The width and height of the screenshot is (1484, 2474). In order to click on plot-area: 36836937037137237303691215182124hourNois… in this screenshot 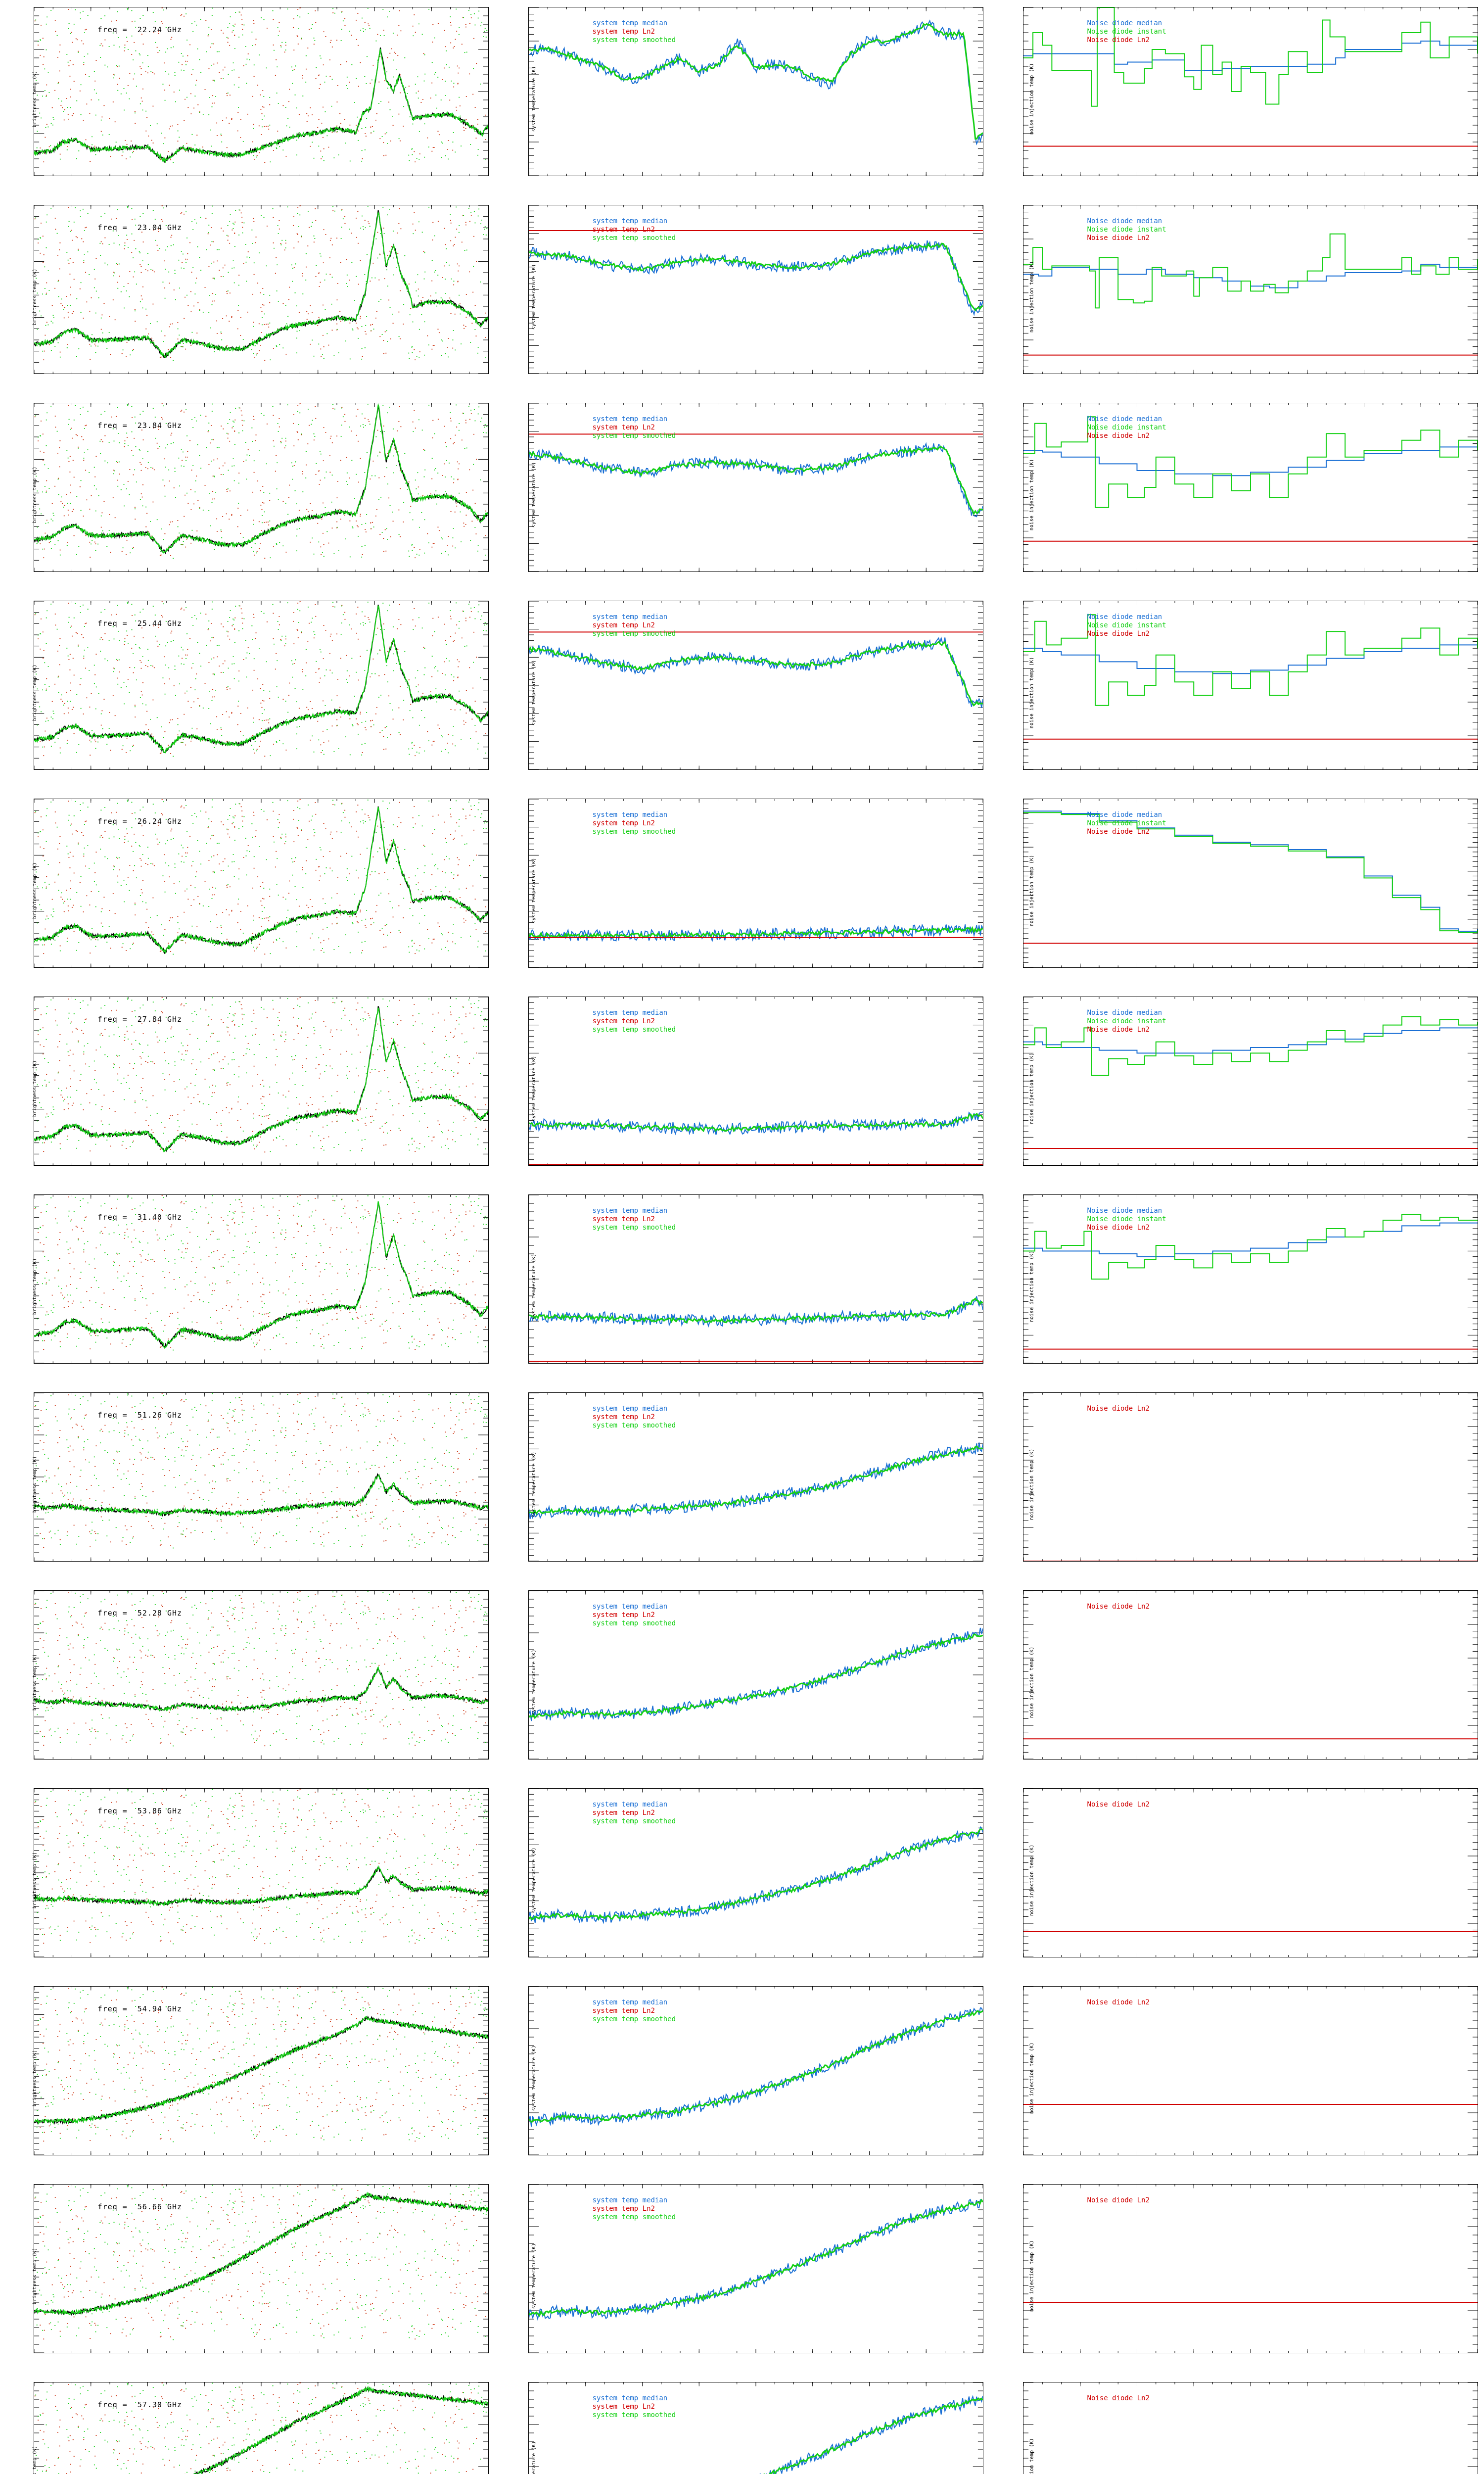, I will do `click(1250, 289)`.